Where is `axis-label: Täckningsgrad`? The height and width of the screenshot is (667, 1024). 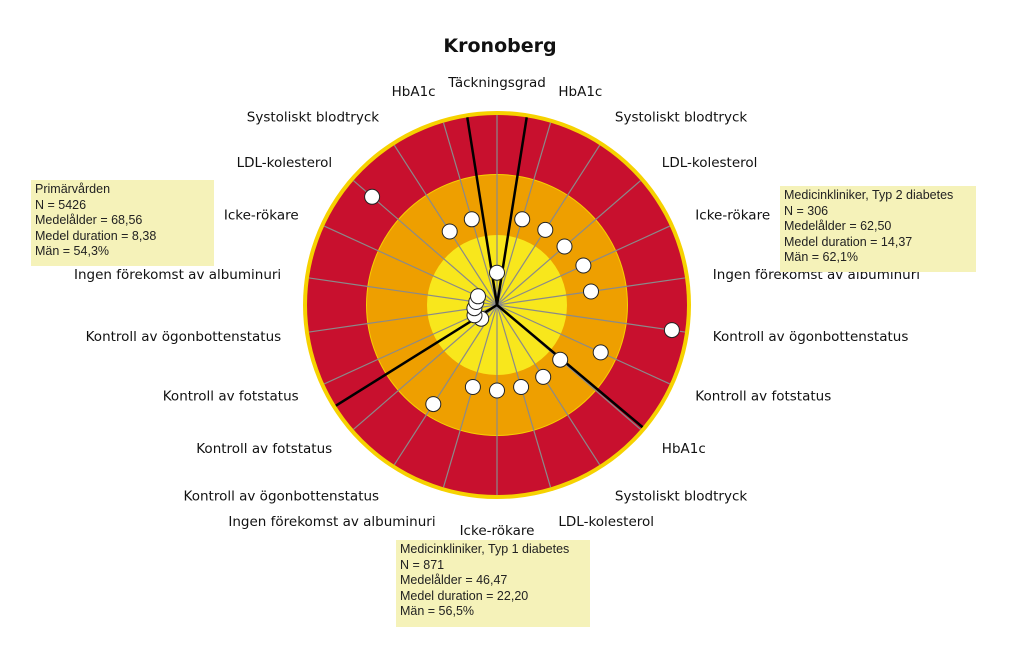 axis-label: Täckningsgrad is located at coordinates (496, 83).